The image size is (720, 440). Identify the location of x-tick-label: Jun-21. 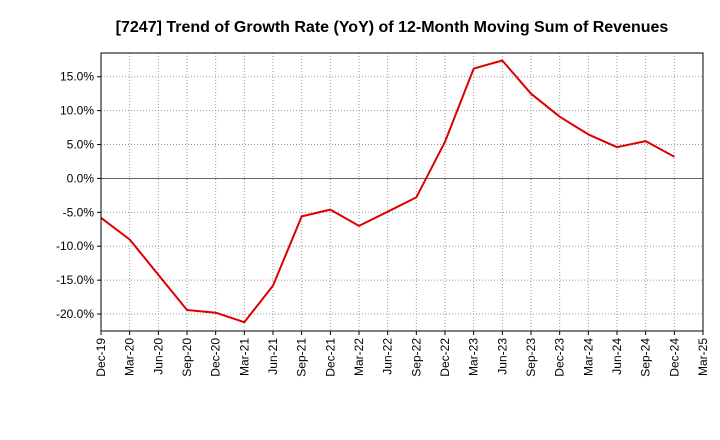
(273, 356).